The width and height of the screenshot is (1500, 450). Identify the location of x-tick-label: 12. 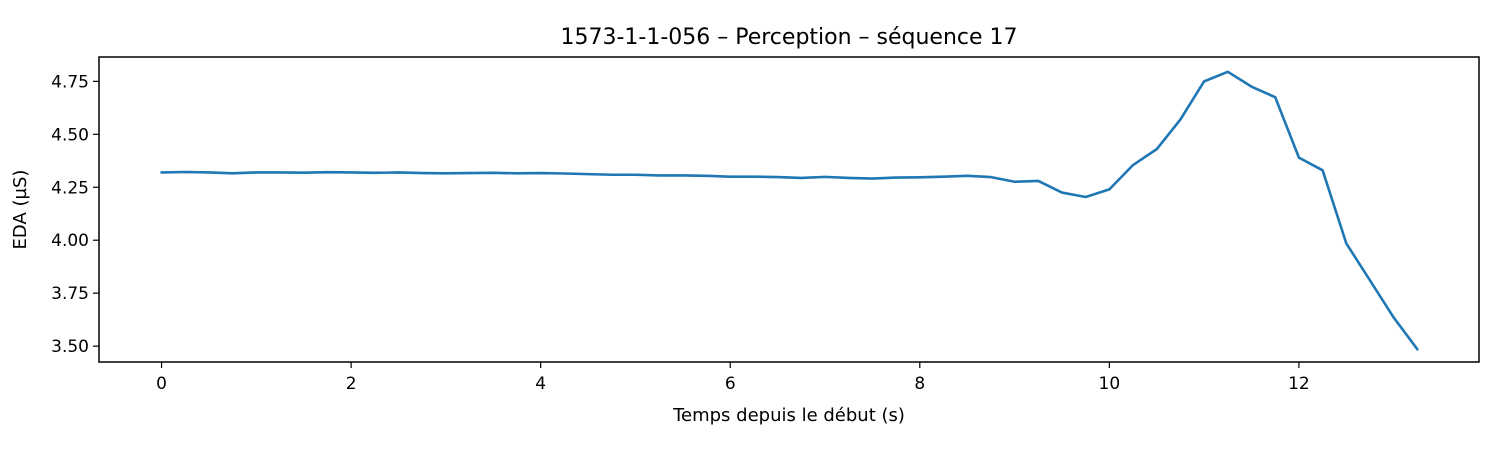
(1299, 384).